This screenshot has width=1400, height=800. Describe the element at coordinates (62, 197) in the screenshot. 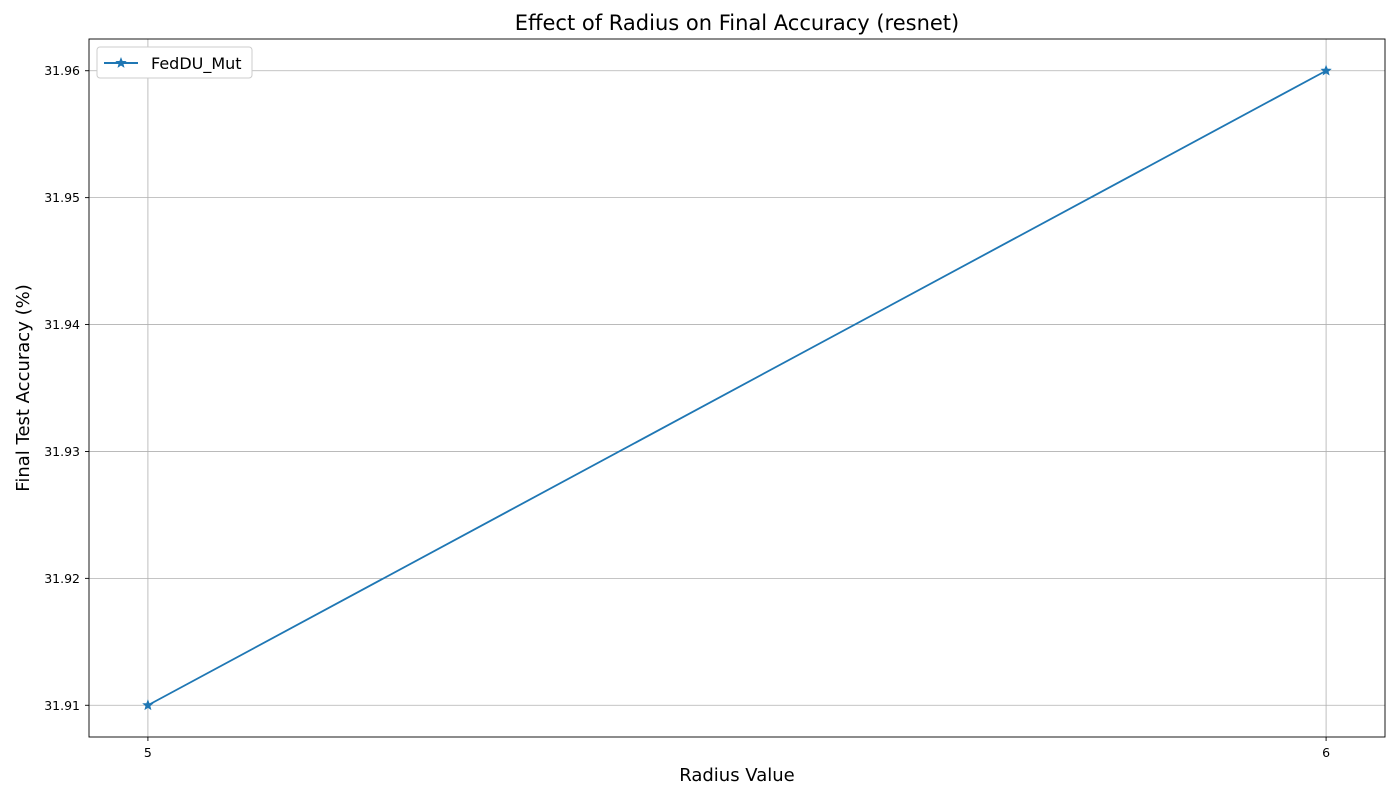

I see `y-tick-label: 31.95` at that location.